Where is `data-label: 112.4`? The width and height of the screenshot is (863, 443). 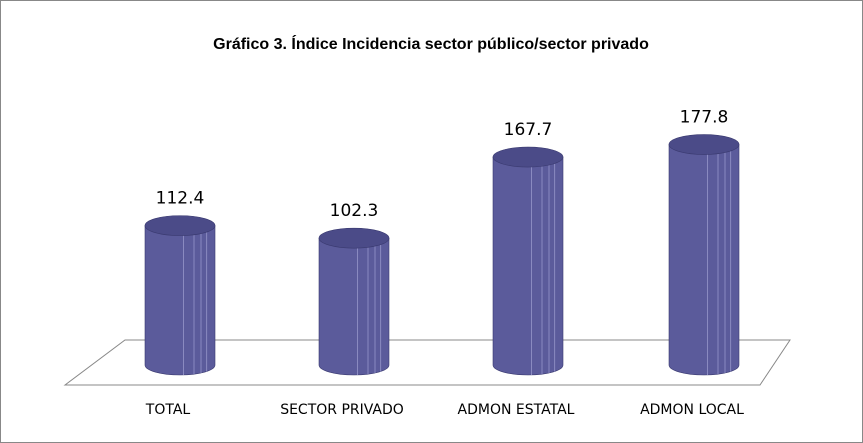 data-label: 112.4 is located at coordinates (180, 199).